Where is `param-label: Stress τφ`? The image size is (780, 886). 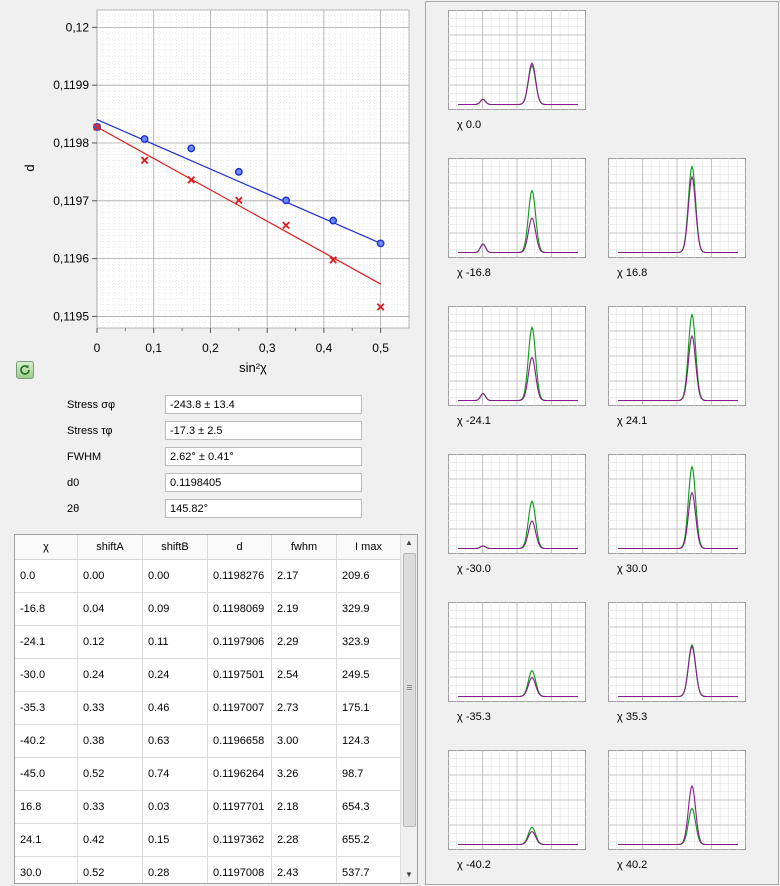
param-label: Stress τφ is located at coordinates (90, 431).